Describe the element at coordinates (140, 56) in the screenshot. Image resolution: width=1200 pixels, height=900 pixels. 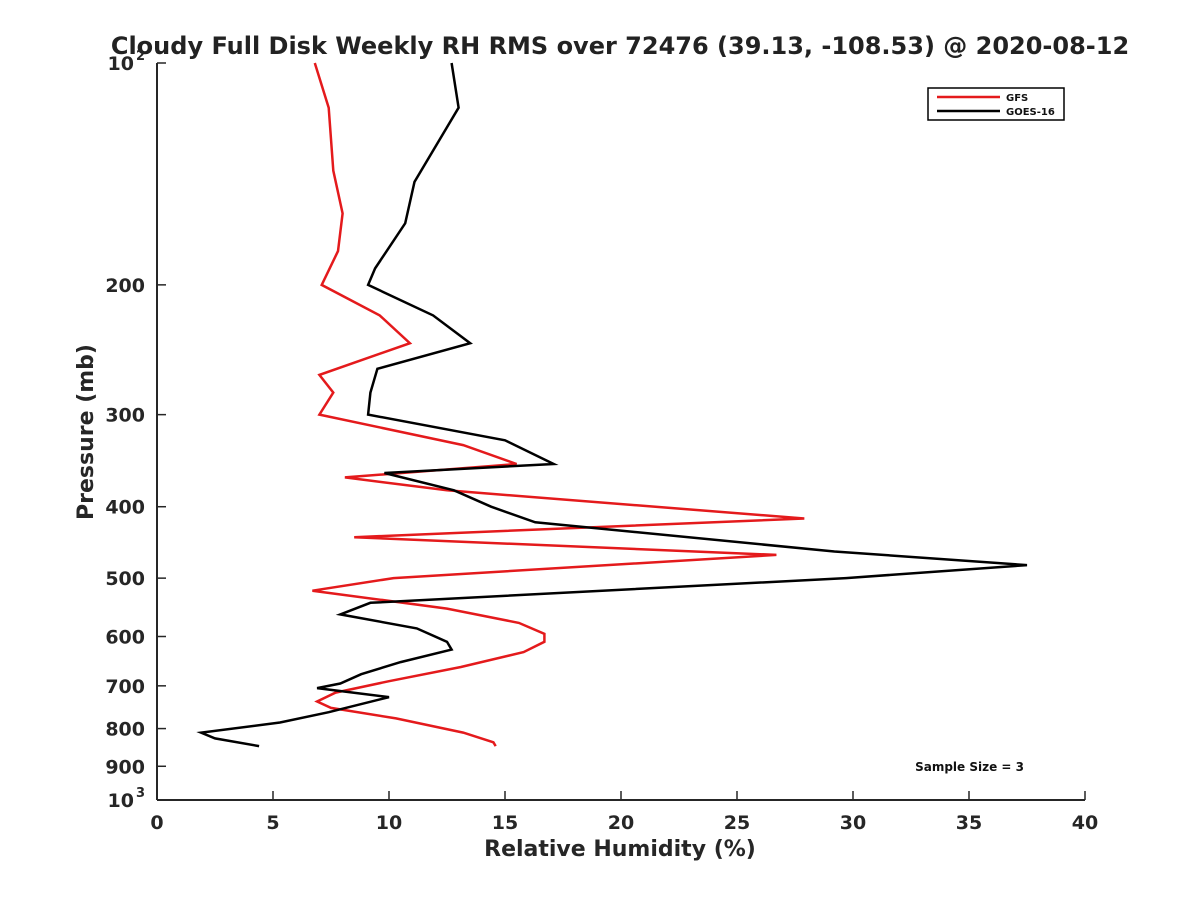
I see `y-tick-exponent: 2` at that location.